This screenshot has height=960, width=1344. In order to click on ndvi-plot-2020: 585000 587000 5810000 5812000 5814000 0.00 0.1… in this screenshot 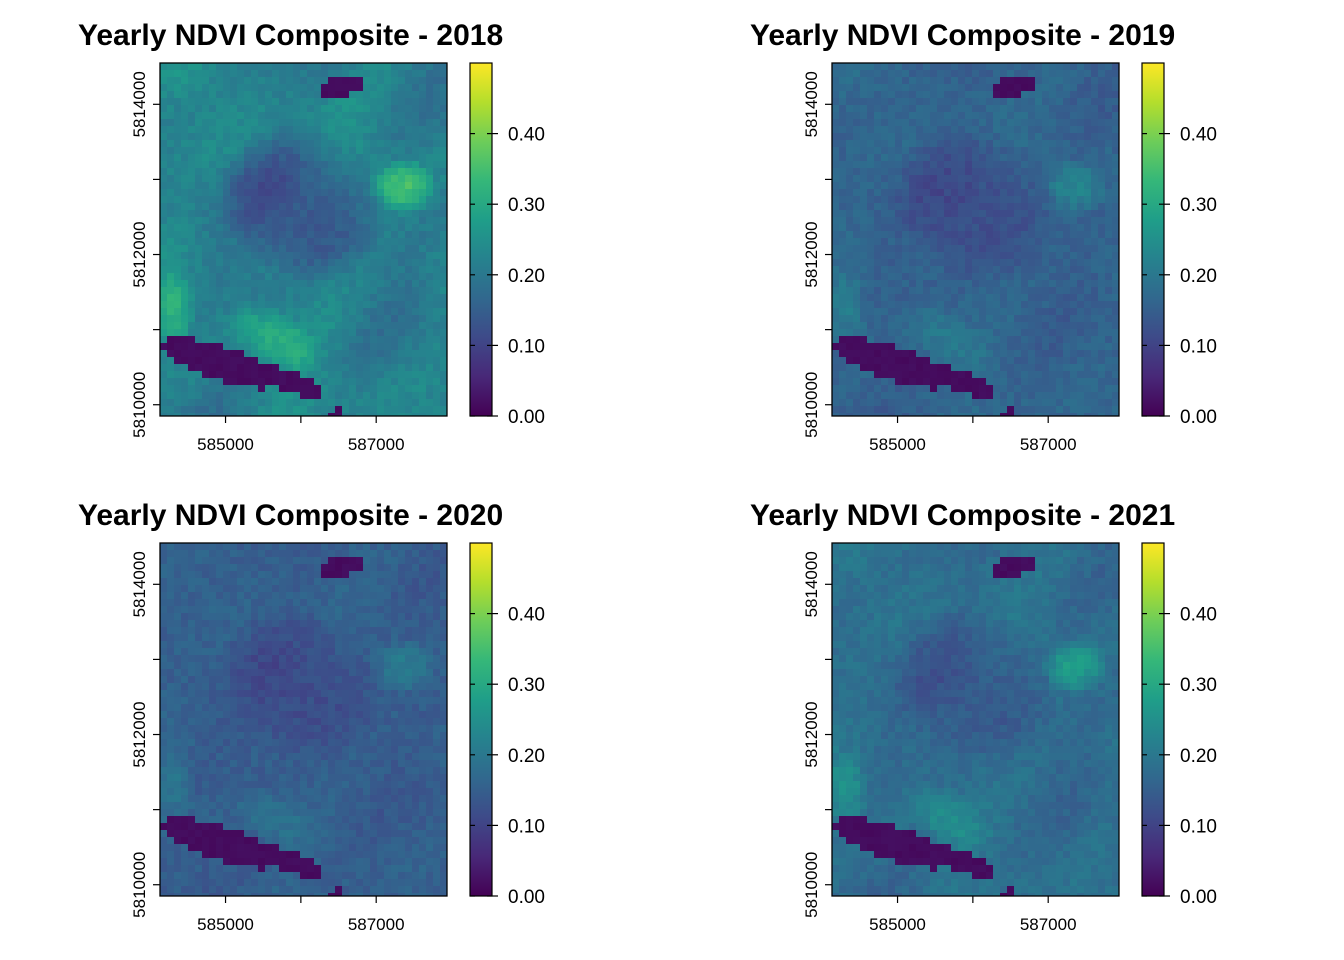, I will do `click(337, 738)`.